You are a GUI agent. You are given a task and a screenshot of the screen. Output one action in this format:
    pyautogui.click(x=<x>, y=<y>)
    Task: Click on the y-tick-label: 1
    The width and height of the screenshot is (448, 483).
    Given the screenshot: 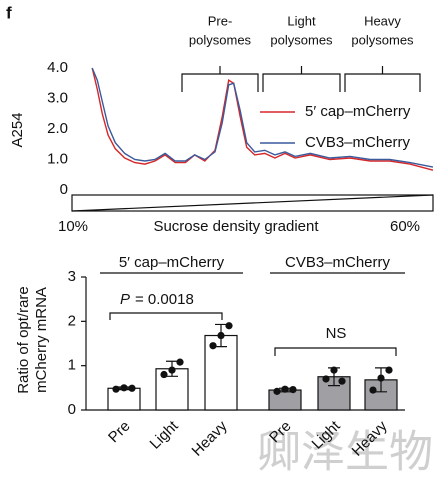 What is the action you would take?
    pyautogui.click(x=72, y=365)
    